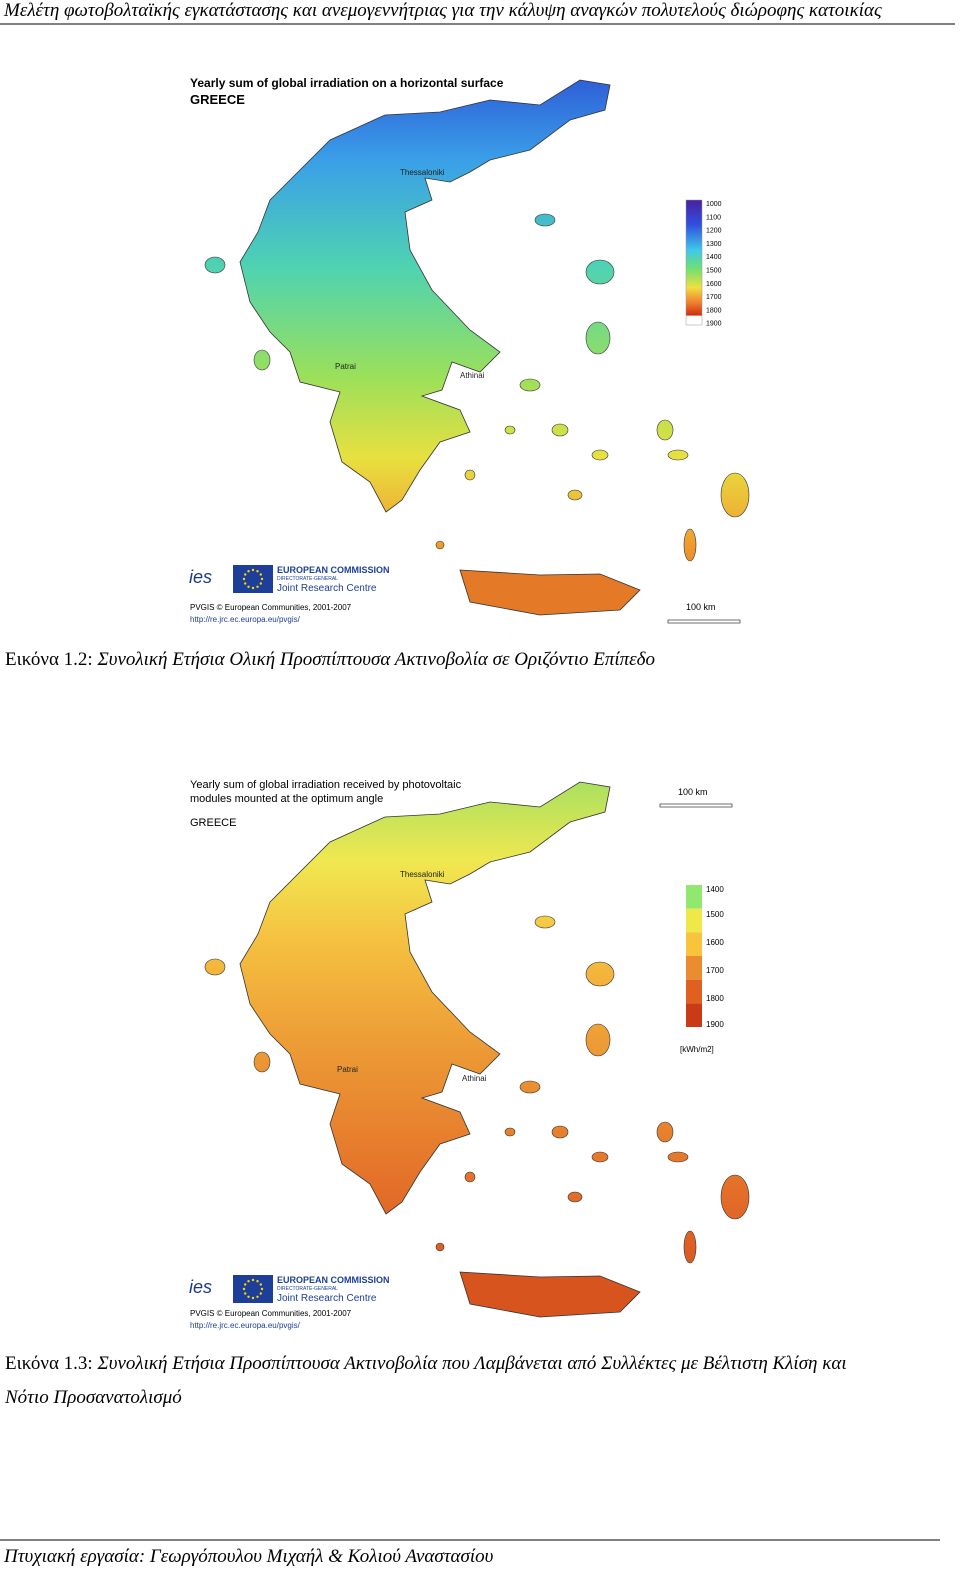 The image size is (960, 1575). I want to click on legend-unit: [kWh/m2], so click(697, 1049).